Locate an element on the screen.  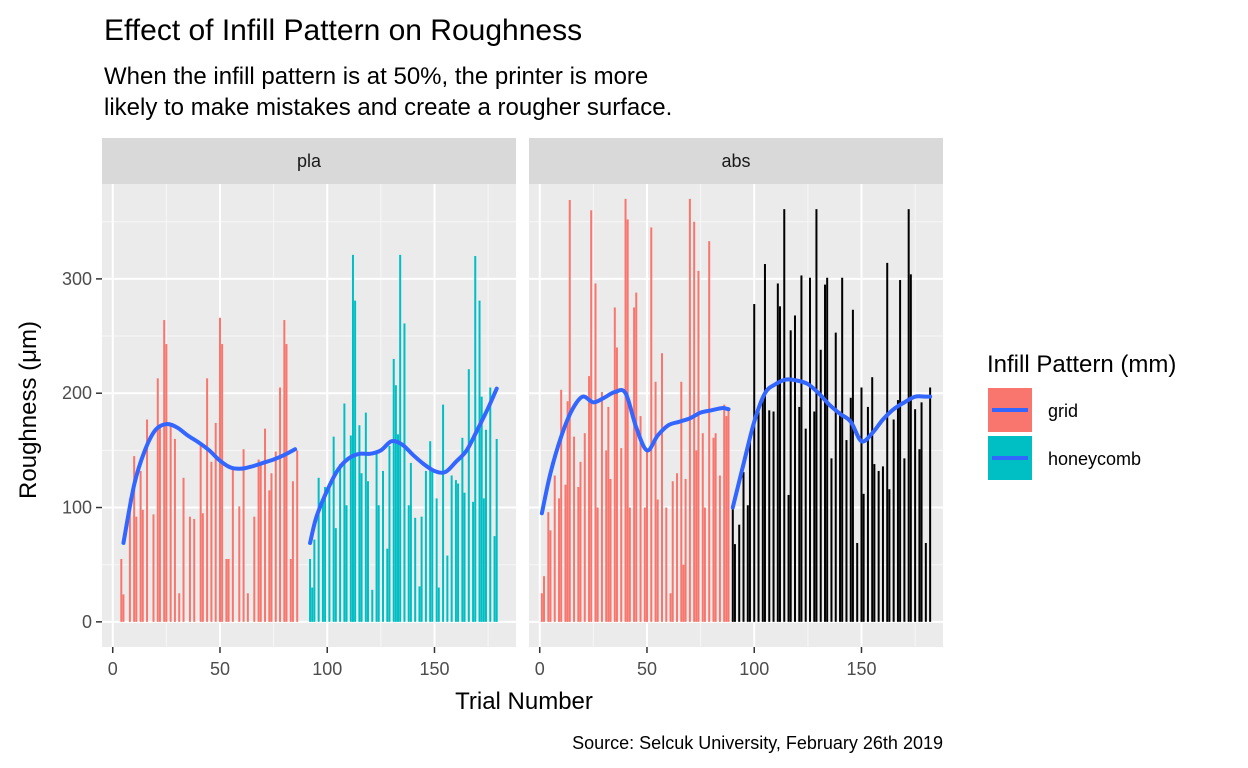
smooth-line-grid is located at coordinates (209, 483).